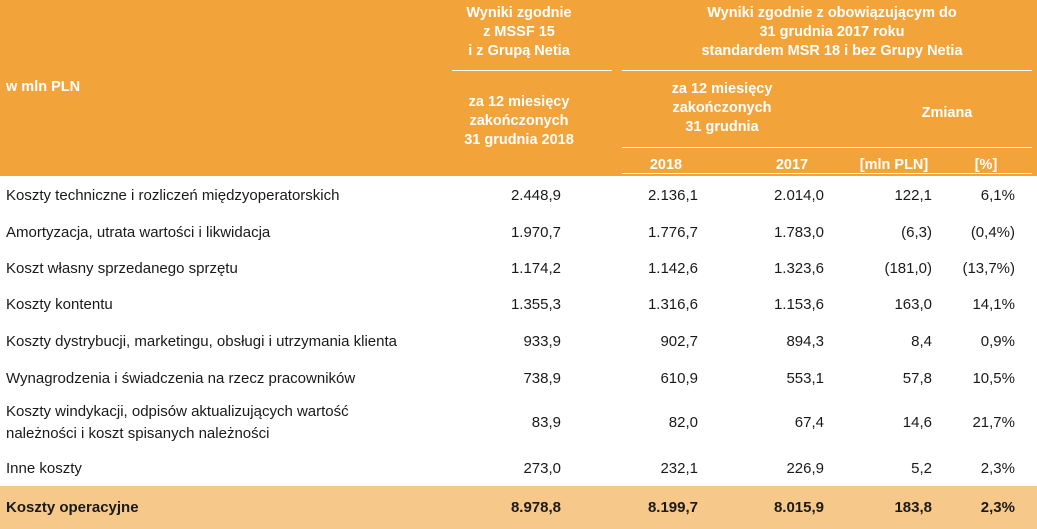 This screenshot has width=1037, height=529. What do you see at coordinates (993, 304) in the screenshot?
I see `change-pct: 14,1%` at bounding box center [993, 304].